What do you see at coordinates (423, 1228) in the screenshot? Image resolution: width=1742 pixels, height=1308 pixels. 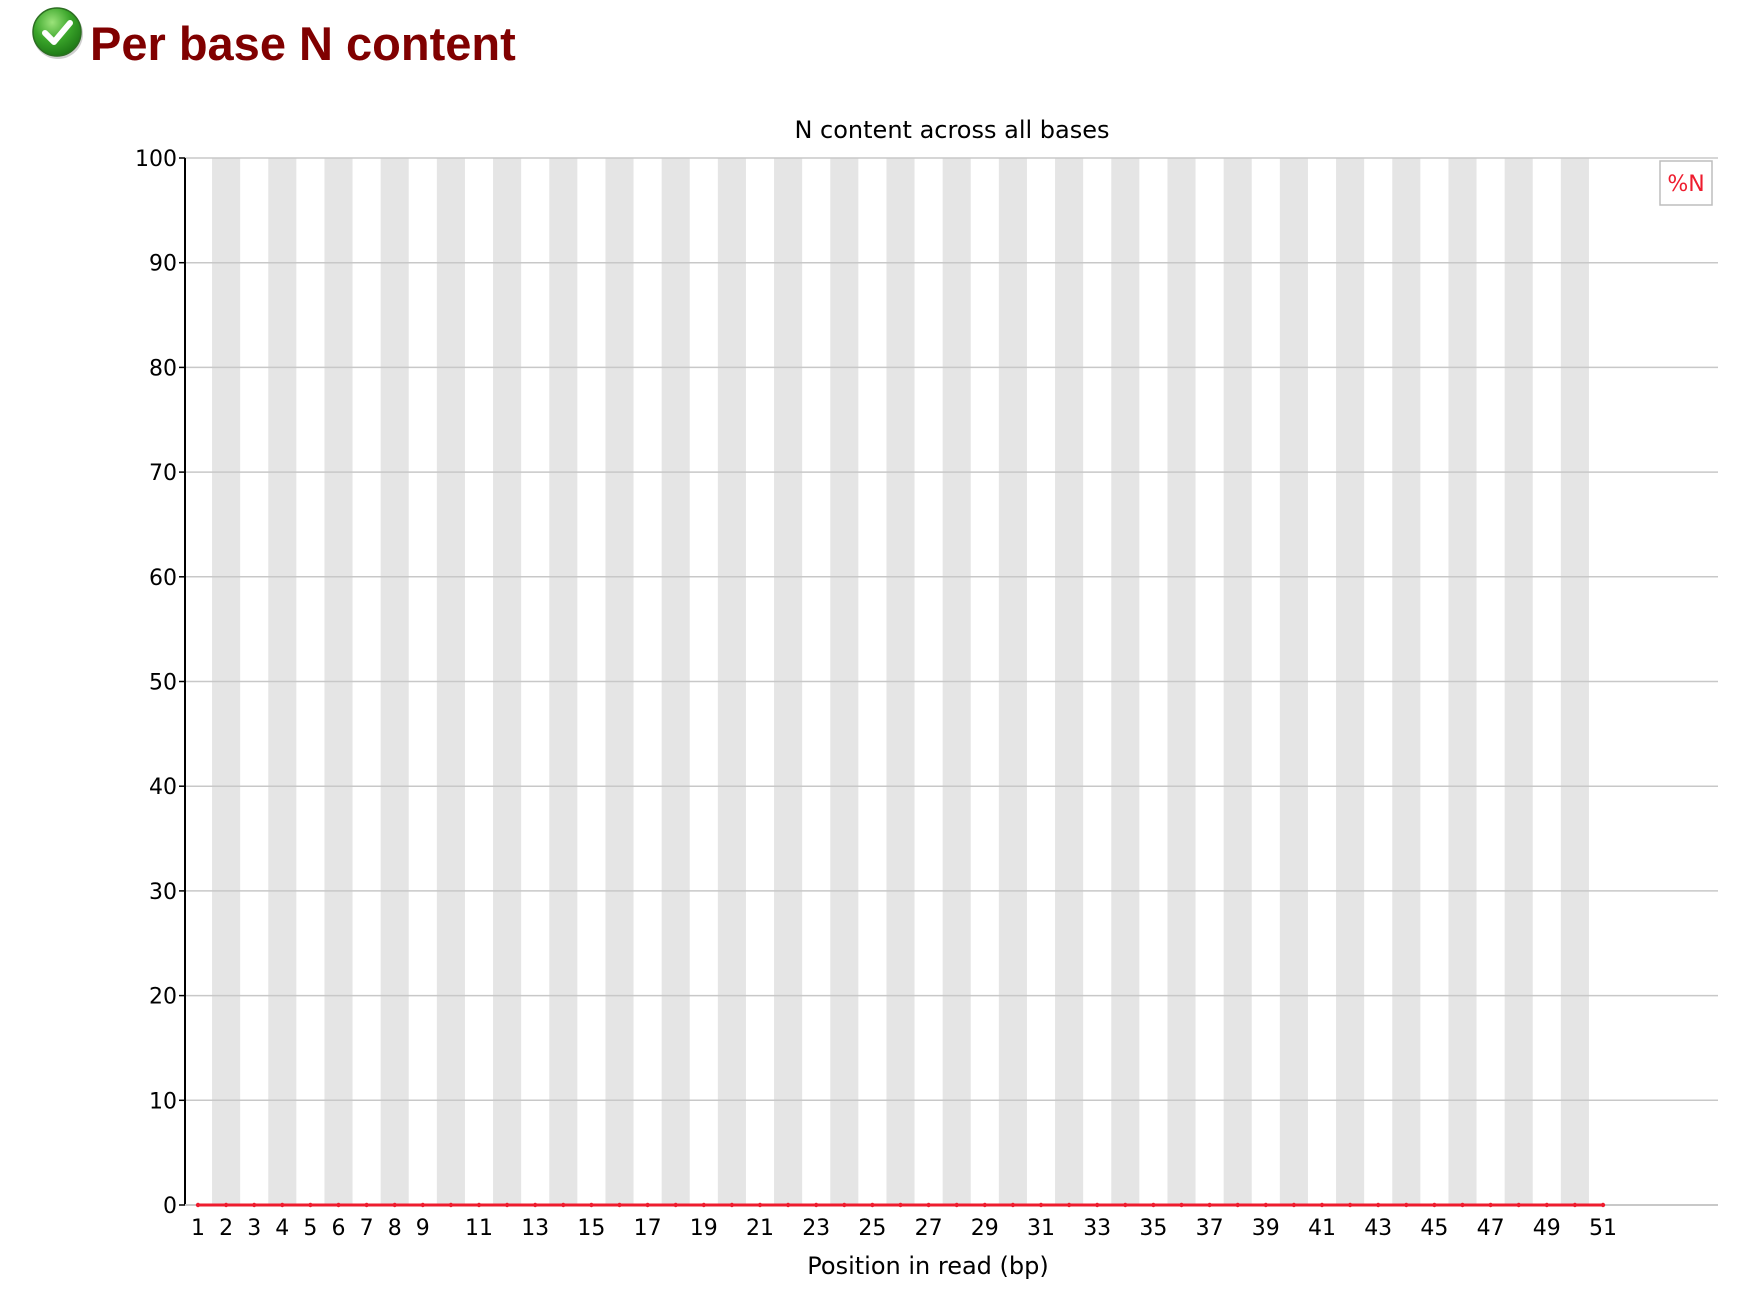 I see `x-tick-label-9: 9` at bounding box center [423, 1228].